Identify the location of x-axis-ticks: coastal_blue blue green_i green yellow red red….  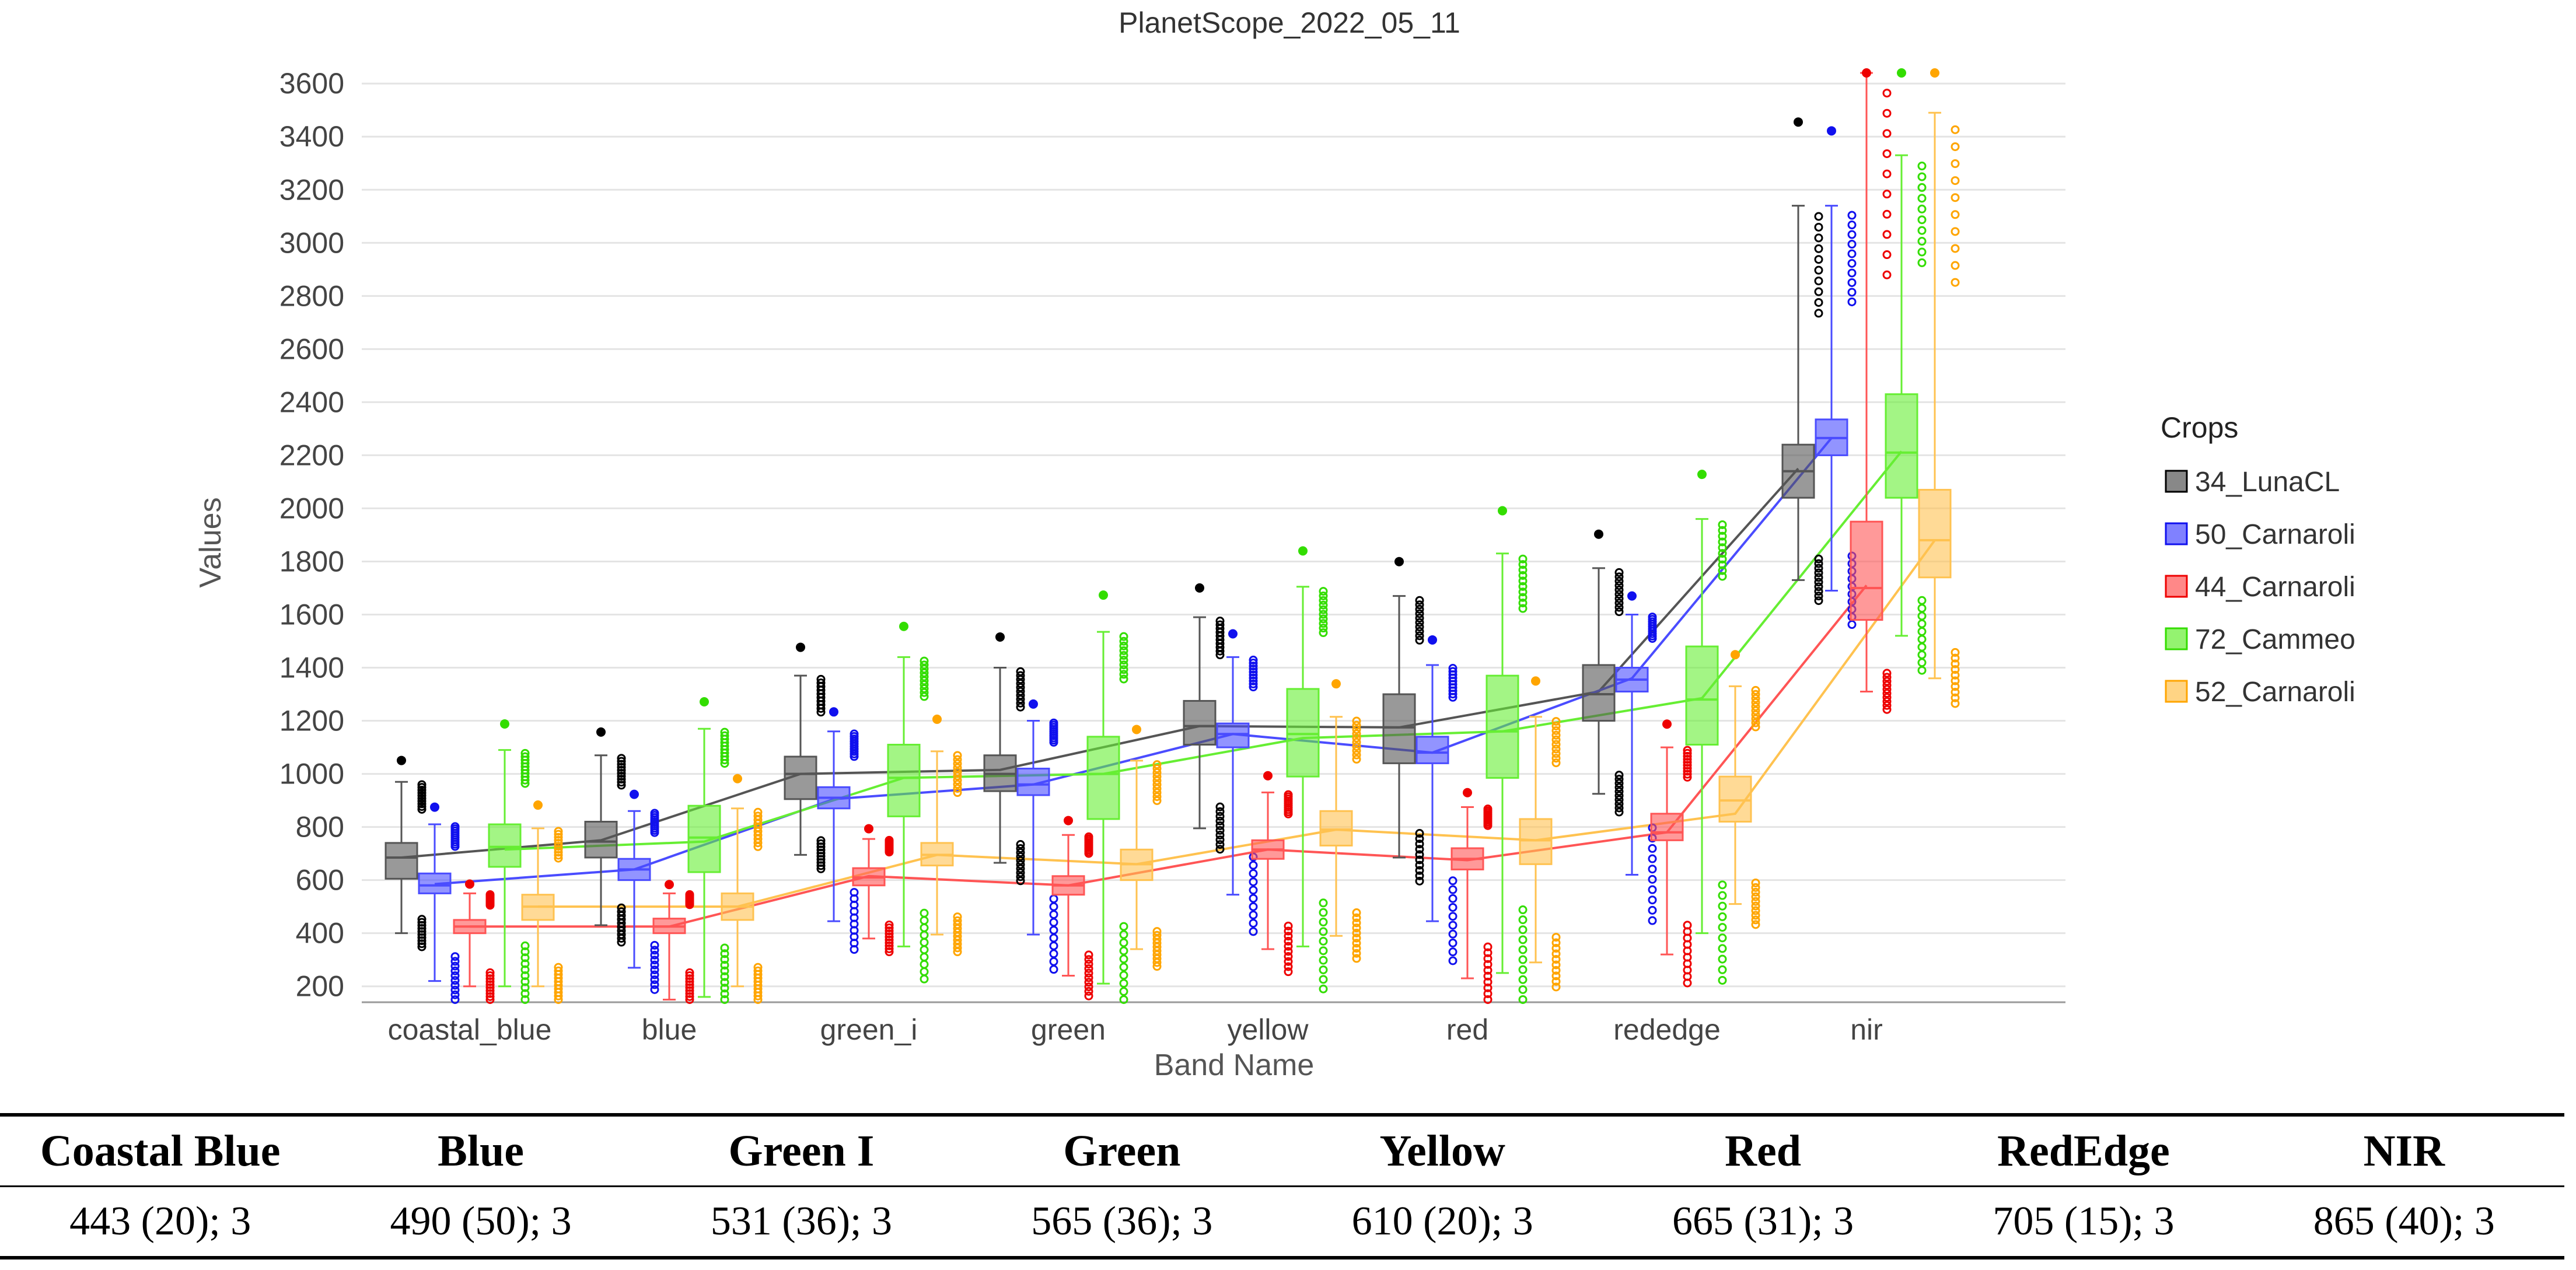
(1135, 1029).